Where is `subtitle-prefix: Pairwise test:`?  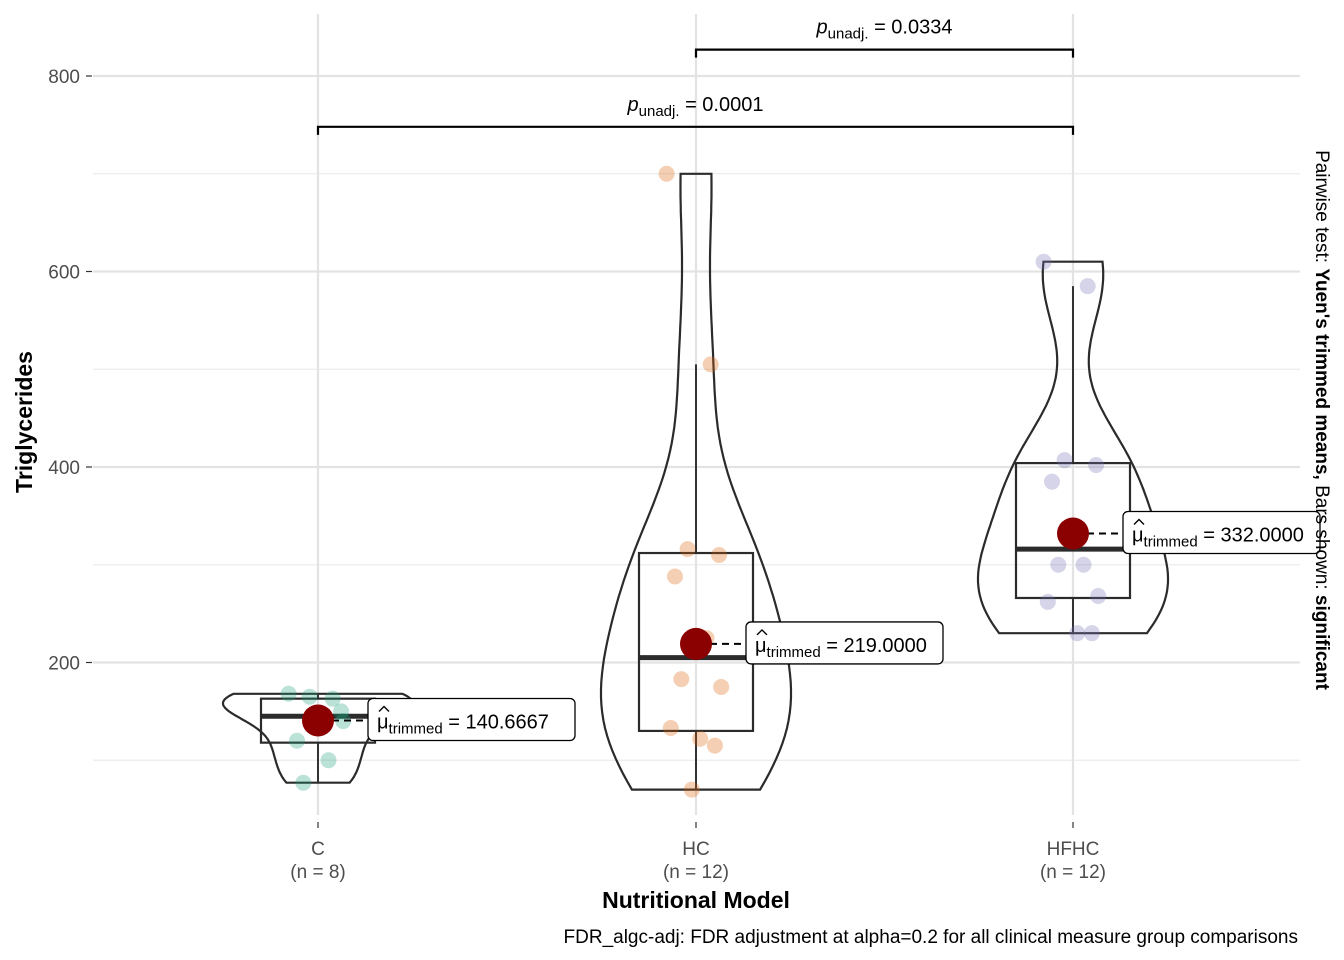
subtitle-prefix: Pairwise test: is located at coordinates (1321, 209).